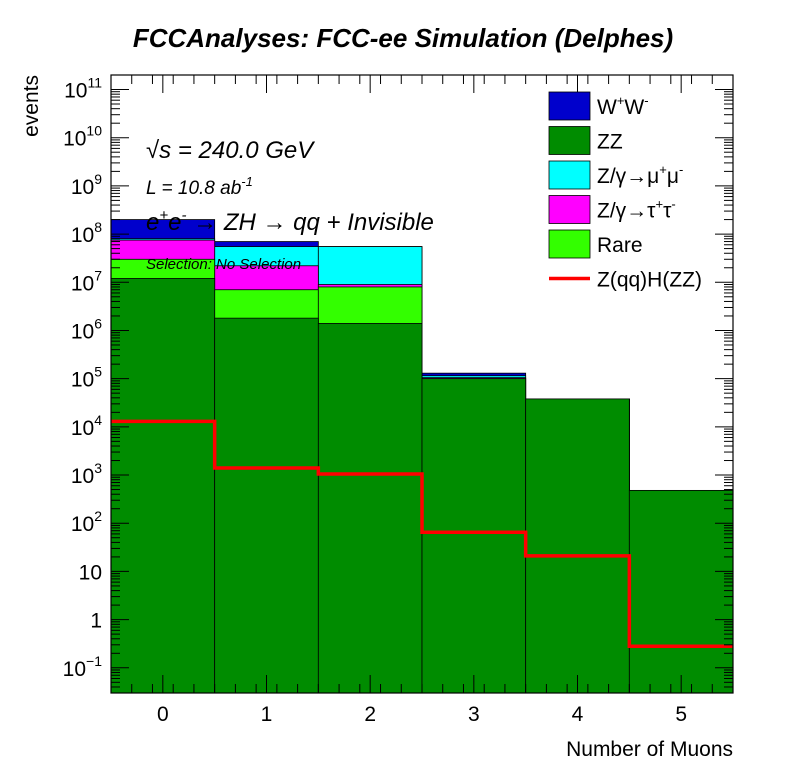 Image resolution: width=796 pixels, height=772 pixels. I want to click on legend-swatch-ww, so click(569, 106).